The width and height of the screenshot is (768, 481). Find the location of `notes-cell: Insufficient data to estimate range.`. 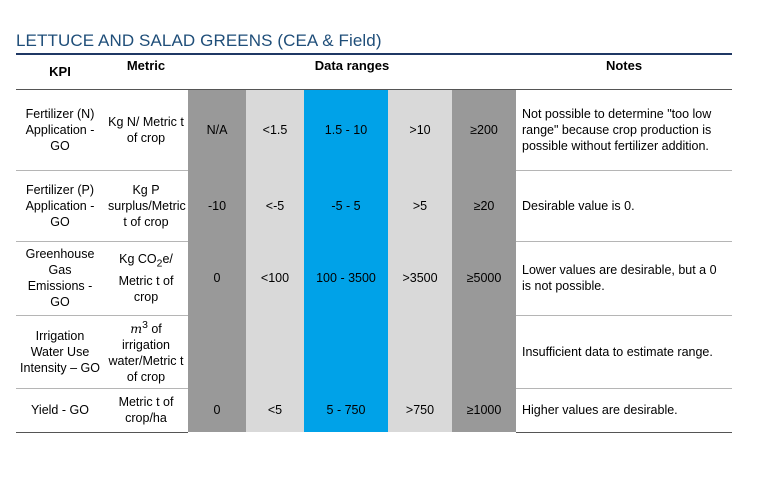

notes-cell: Insufficient data to estimate range. is located at coordinates (624, 352).